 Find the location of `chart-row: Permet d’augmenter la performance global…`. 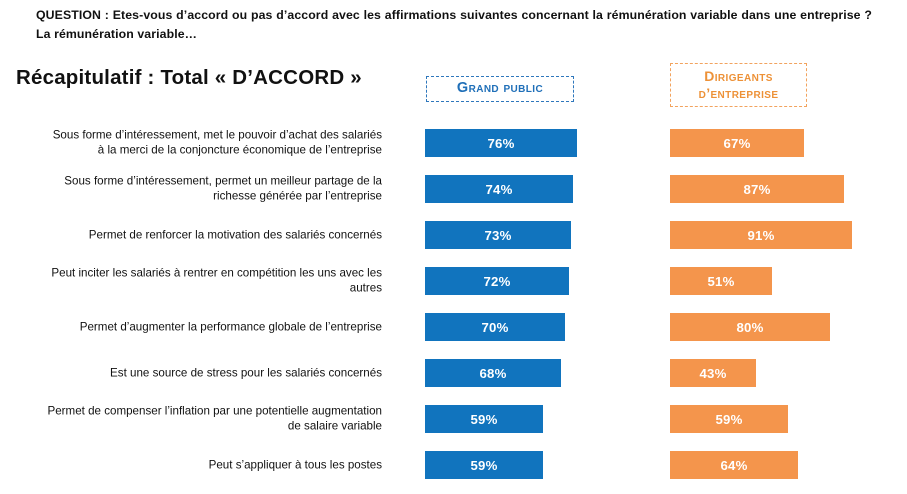

chart-row: Permet d’augmenter la performance global… is located at coordinates (453, 327).